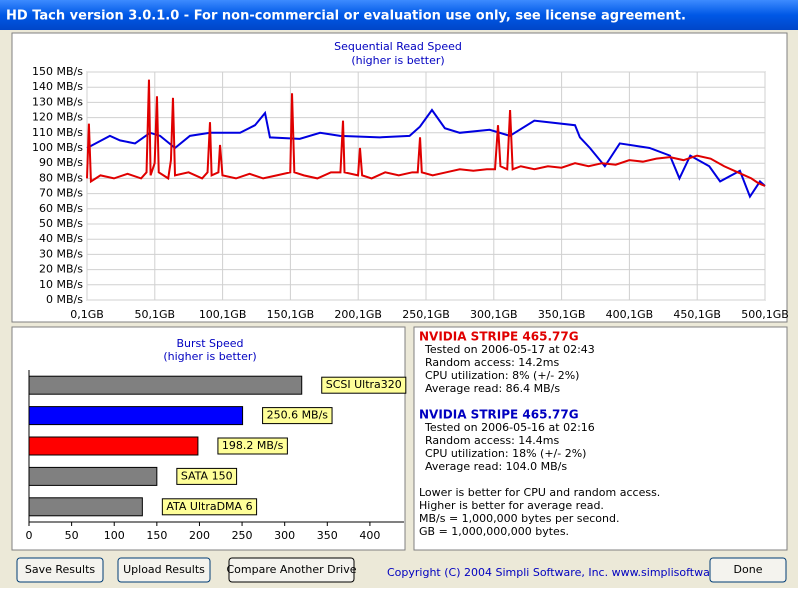 The width and height of the screenshot is (798, 592). I want to click on y-tick-label: 150 MB/s, so click(57, 71).